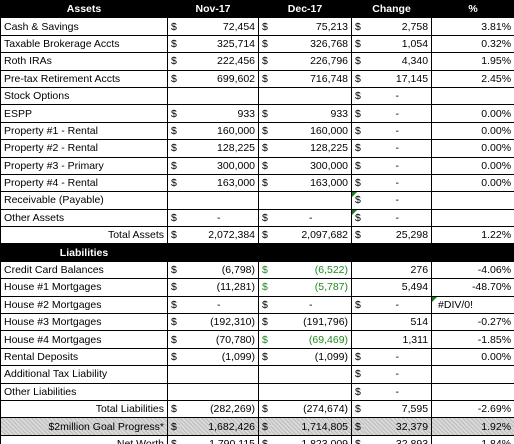  What do you see at coordinates (398, 61) in the screenshot?
I see `change-value-cell: 4,340` at bounding box center [398, 61].